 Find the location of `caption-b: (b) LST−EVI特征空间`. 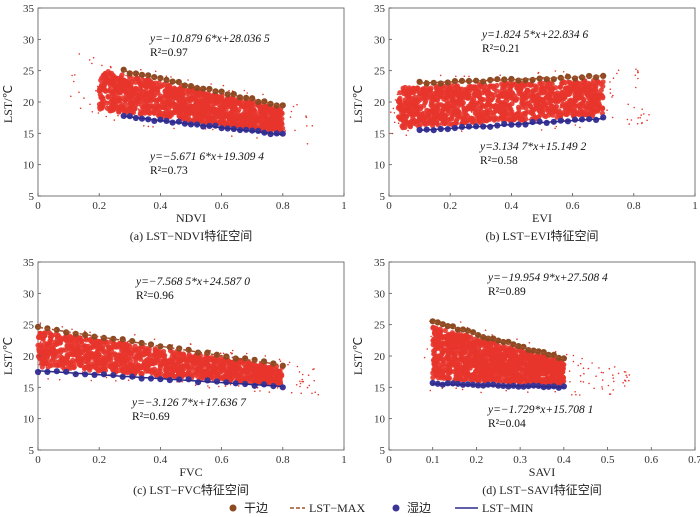

caption-b: (b) LST−EVI特征空间 is located at coordinates (541, 235).